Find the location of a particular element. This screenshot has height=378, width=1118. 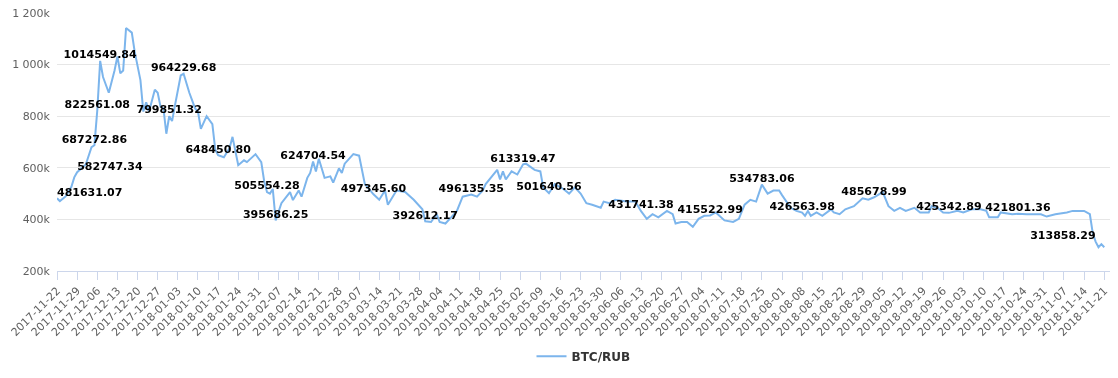

data-label: 505554.28 is located at coordinates (267, 186).